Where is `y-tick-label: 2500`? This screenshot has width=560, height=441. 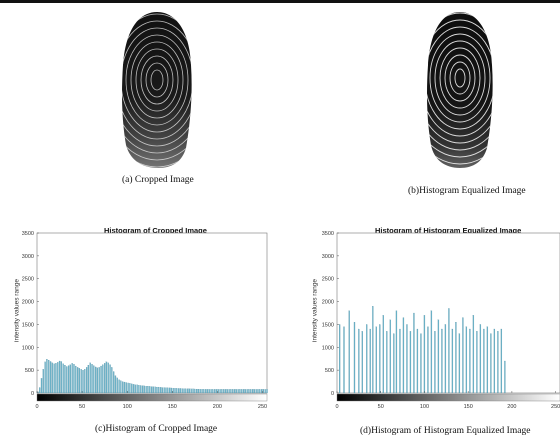
y-tick-label: 2500 is located at coordinates (328, 280).